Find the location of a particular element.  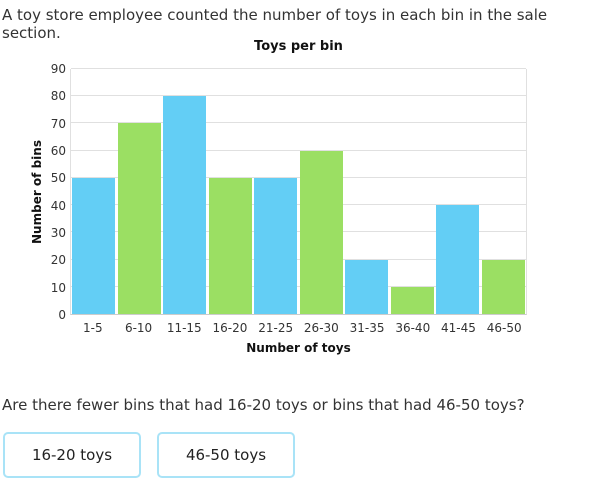

y-tick-label-40: 40 is located at coordinates (58, 205).